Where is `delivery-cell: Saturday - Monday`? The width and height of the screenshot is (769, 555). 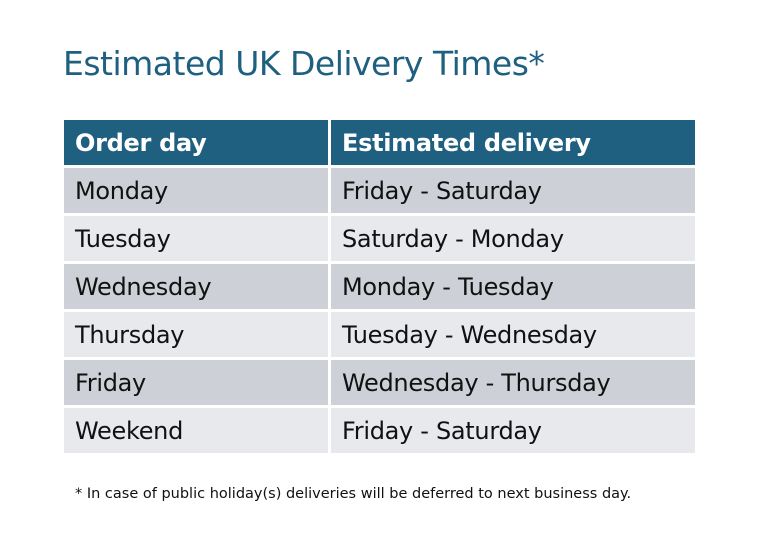
delivery-cell: Saturday - Monday is located at coordinates (513, 238).